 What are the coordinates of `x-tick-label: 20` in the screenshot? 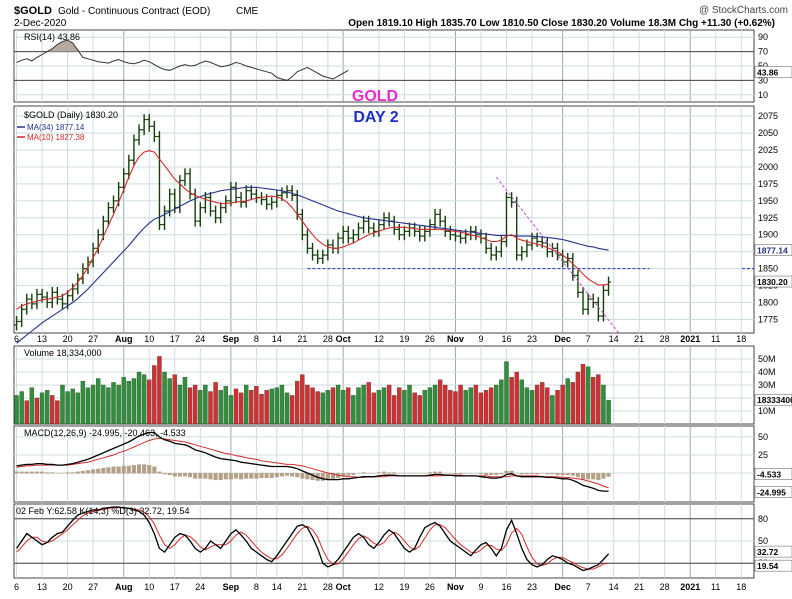 It's located at (68, 587).